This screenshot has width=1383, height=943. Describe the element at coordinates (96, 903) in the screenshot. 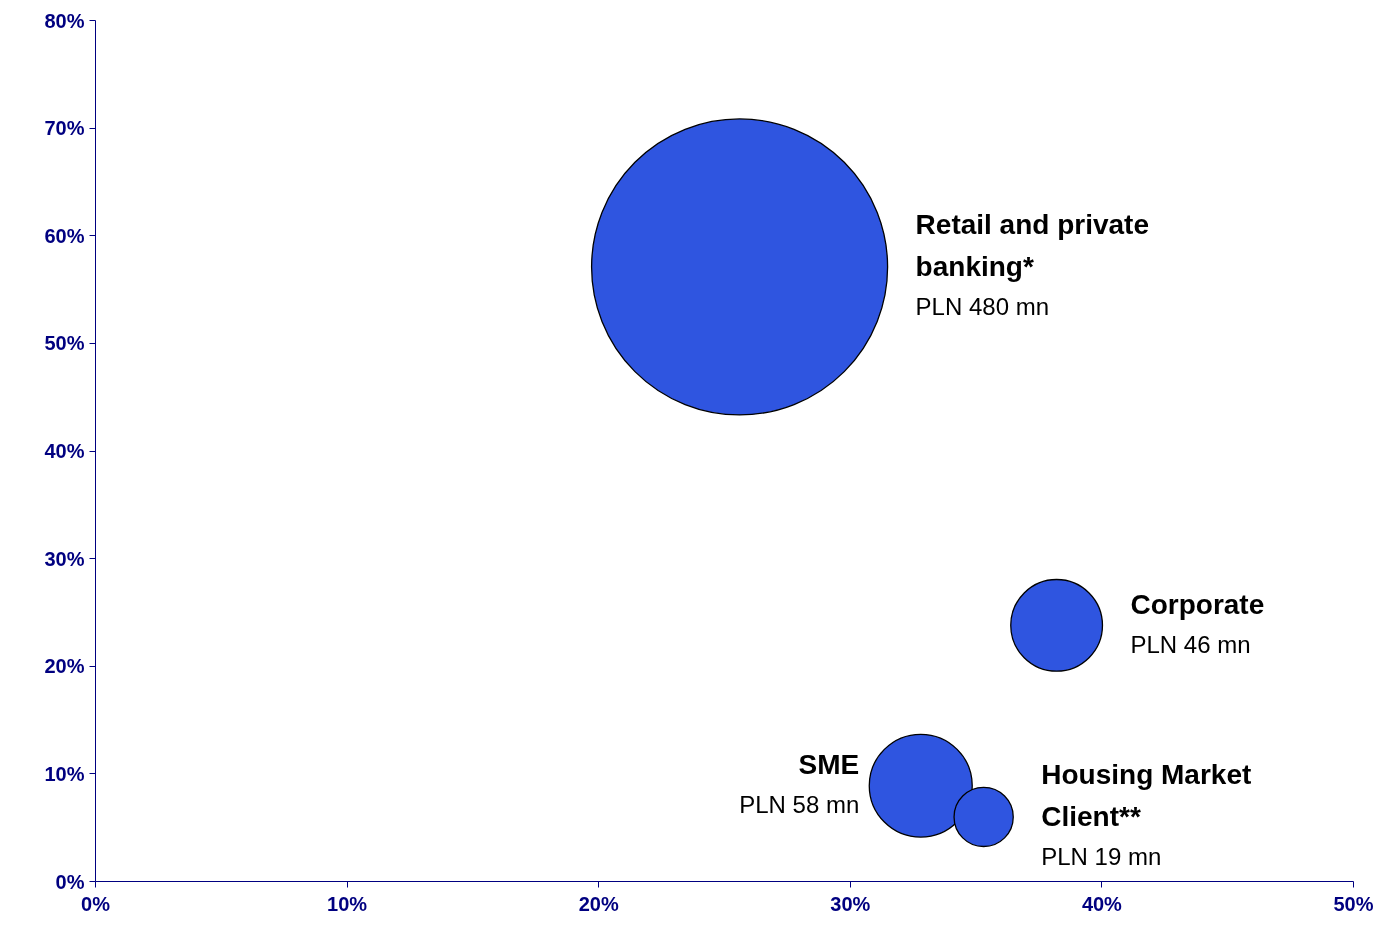

I see `x-tick-label: 0%` at that location.